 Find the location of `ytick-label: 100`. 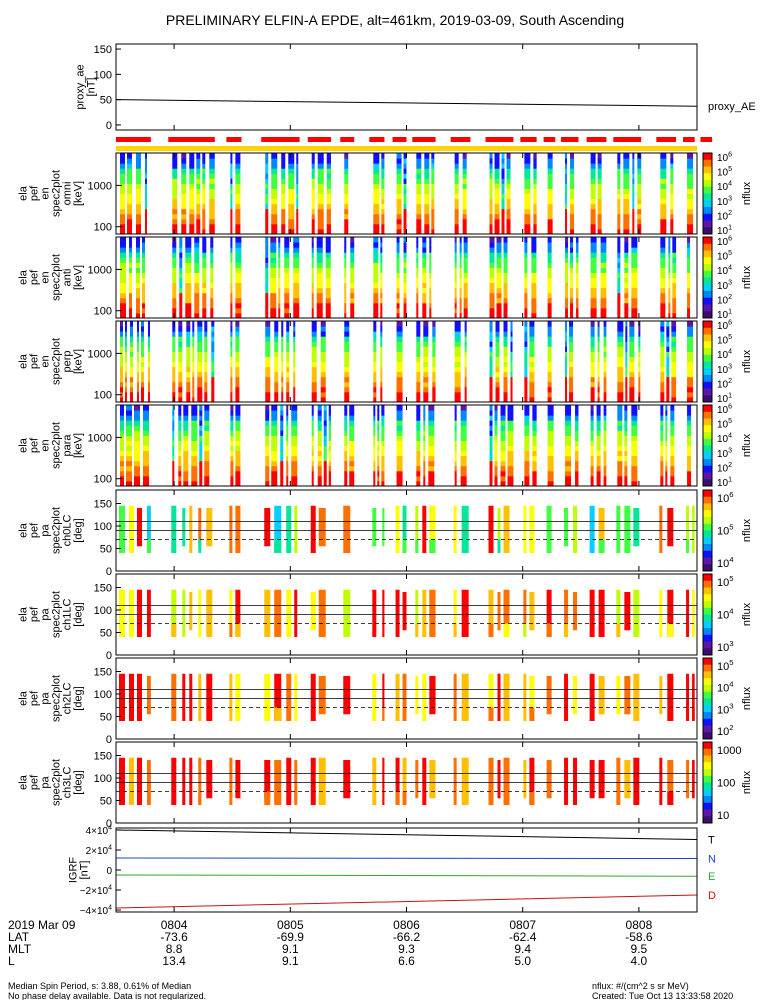

ytick-label: 100 is located at coordinates (103, 312).